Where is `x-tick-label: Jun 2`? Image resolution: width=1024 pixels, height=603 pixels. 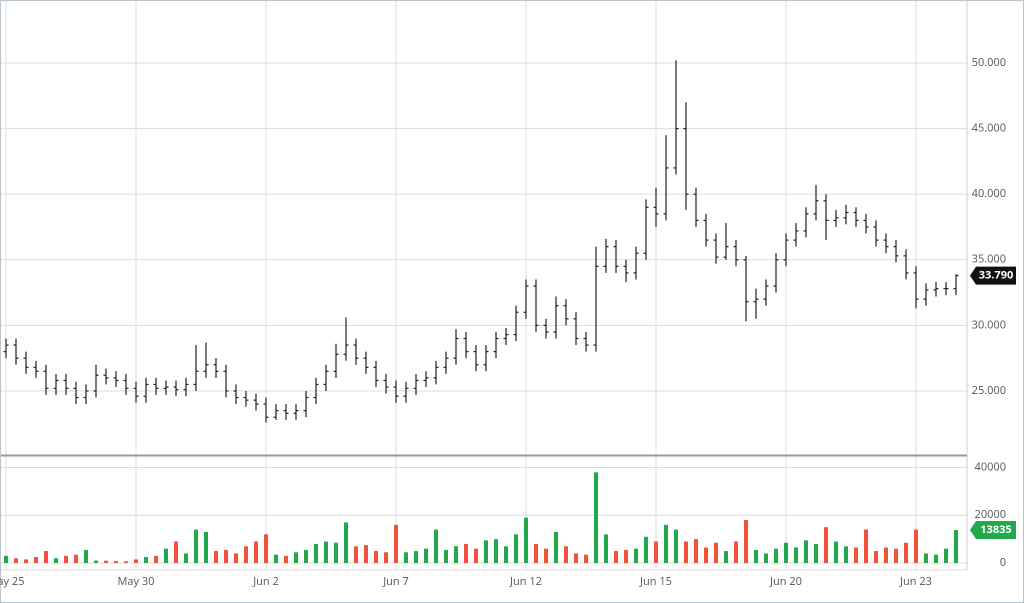 x-tick-label: Jun 2 is located at coordinates (265, 581).